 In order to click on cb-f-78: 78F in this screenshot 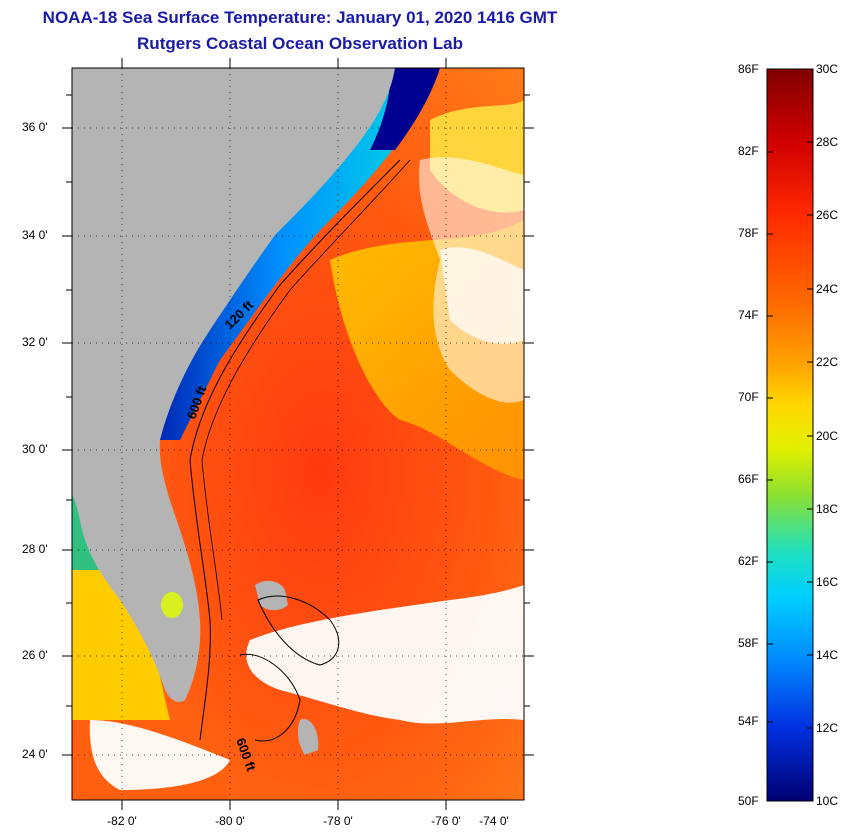, I will do `click(748, 233)`.